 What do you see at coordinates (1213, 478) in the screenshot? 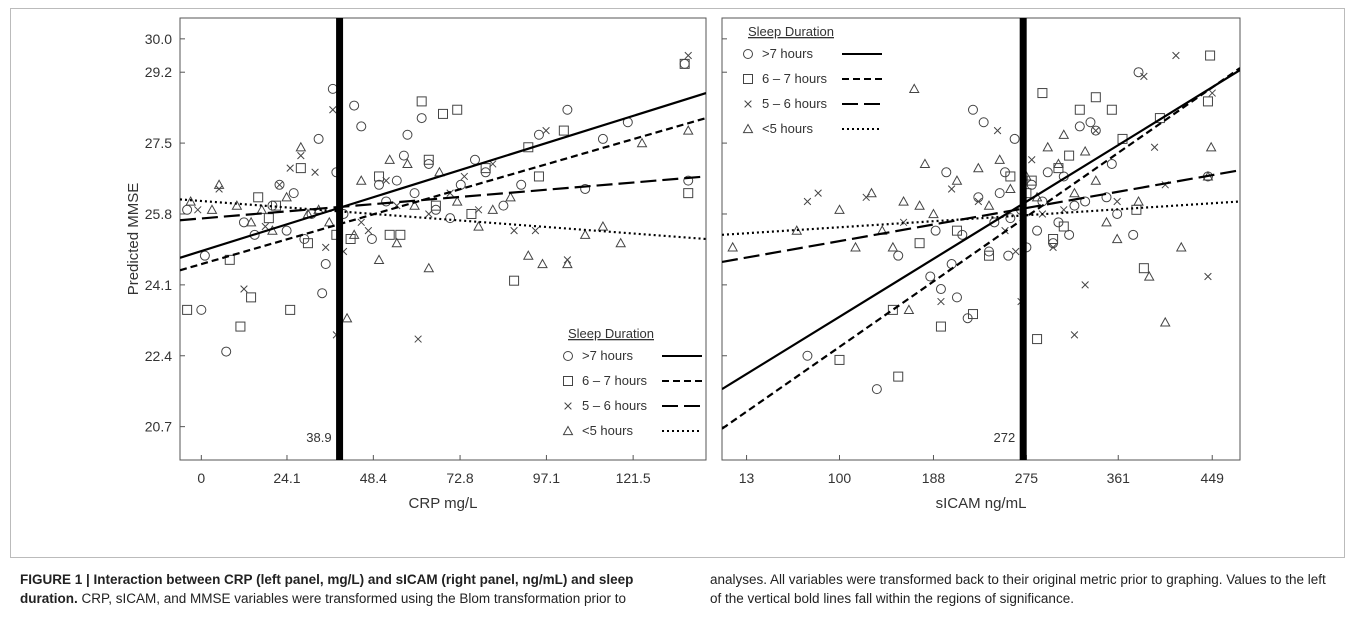
I see `right-xtick-label: 449` at bounding box center [1213, 478].